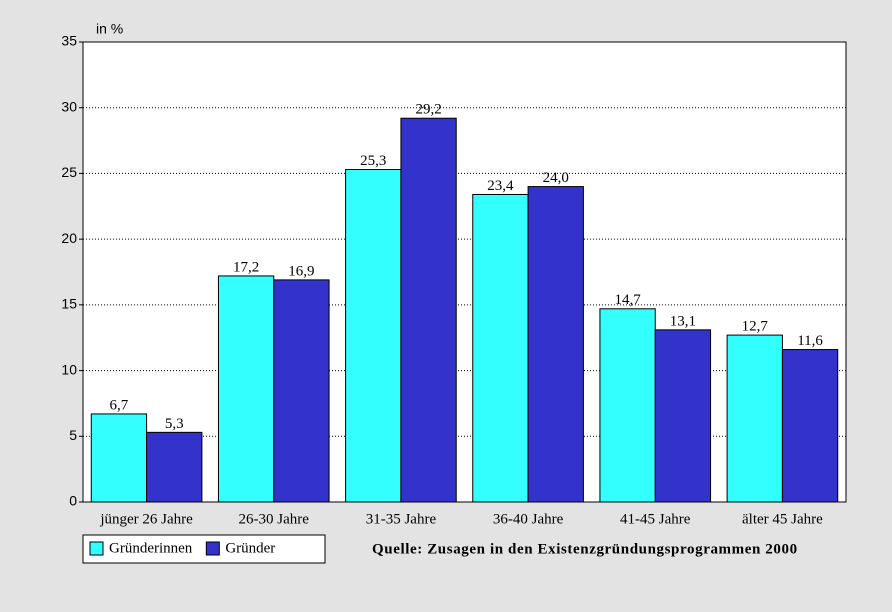 The image size is (892, 612). I want to click on value-label: 6,7, so click(119, 405).